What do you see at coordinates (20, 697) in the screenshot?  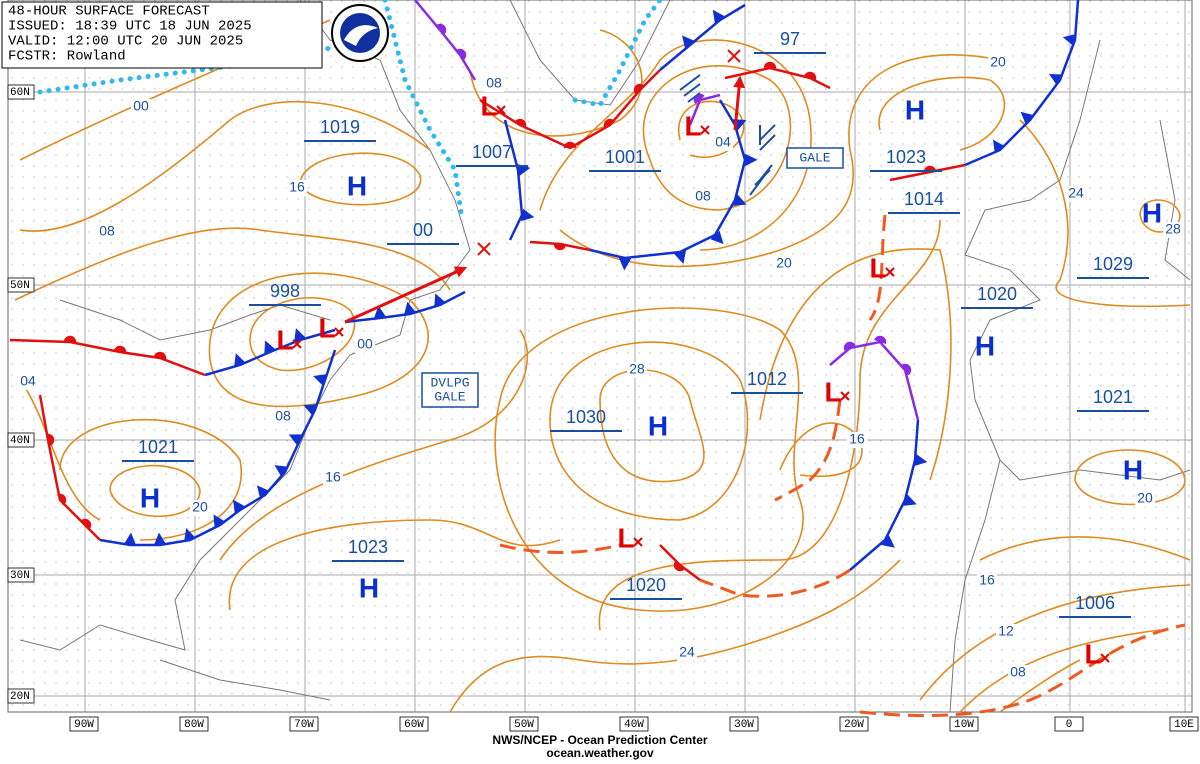 I see `lat-label: 20N` at bounding box center [20, 697].